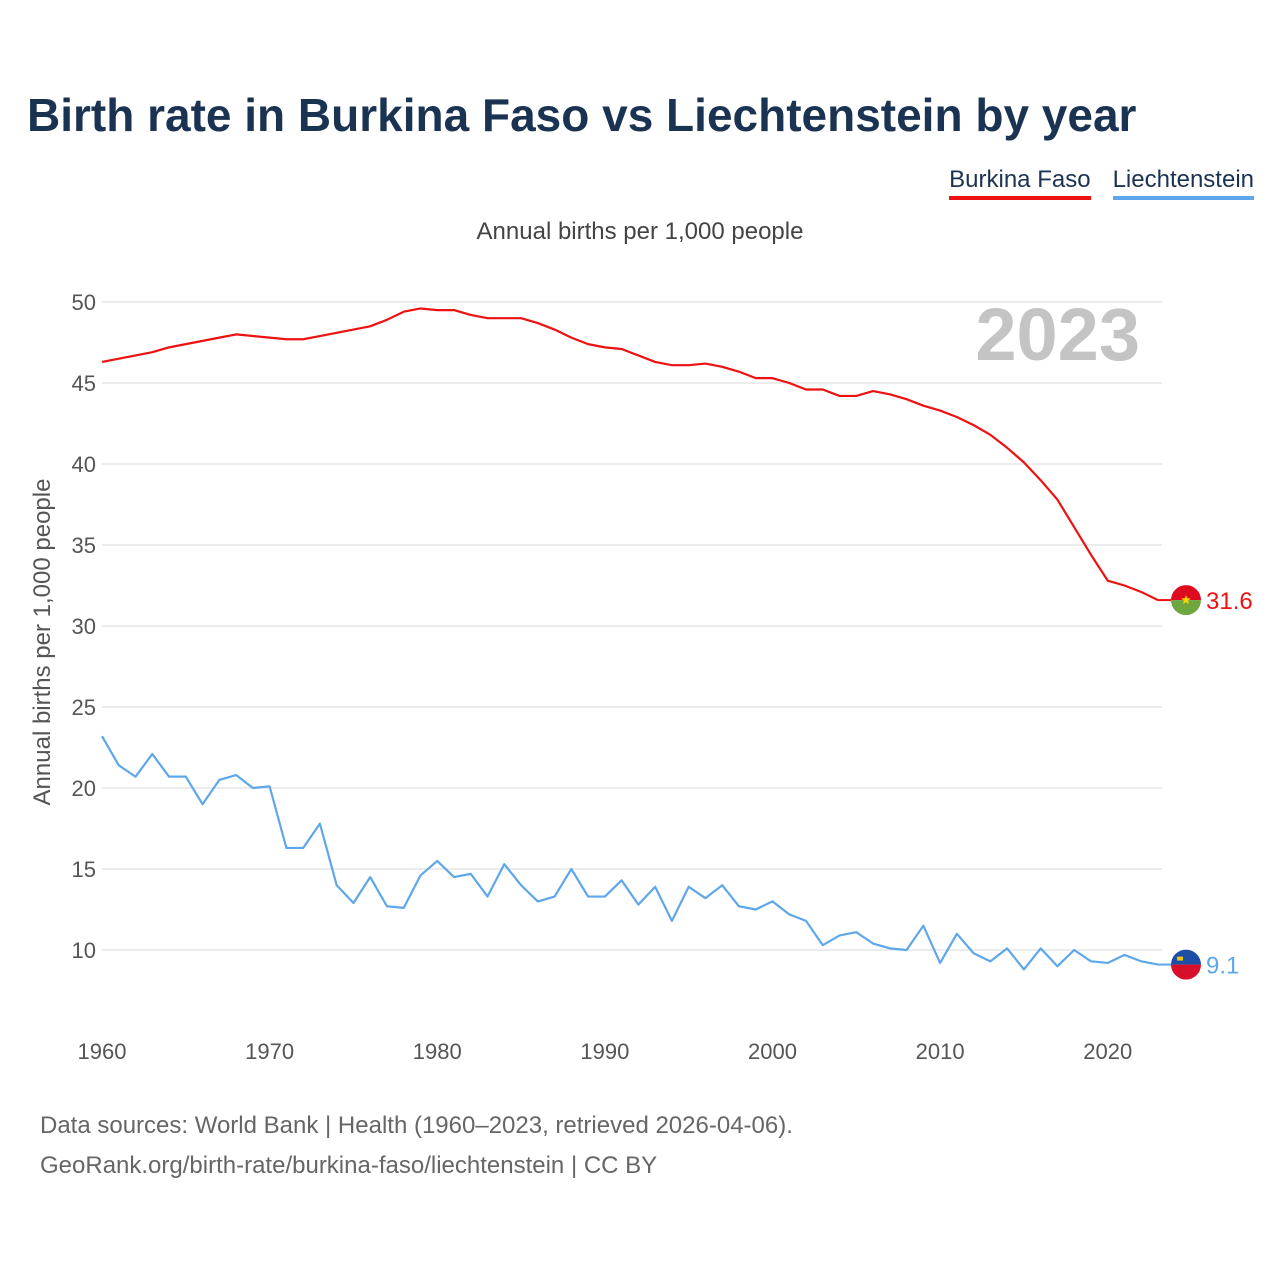 The width and height of the screenshot is (1280, 1280). Describe the element at coordinates (84, 869) in the screenshot. I see `y-tick-15: 15` at that location.